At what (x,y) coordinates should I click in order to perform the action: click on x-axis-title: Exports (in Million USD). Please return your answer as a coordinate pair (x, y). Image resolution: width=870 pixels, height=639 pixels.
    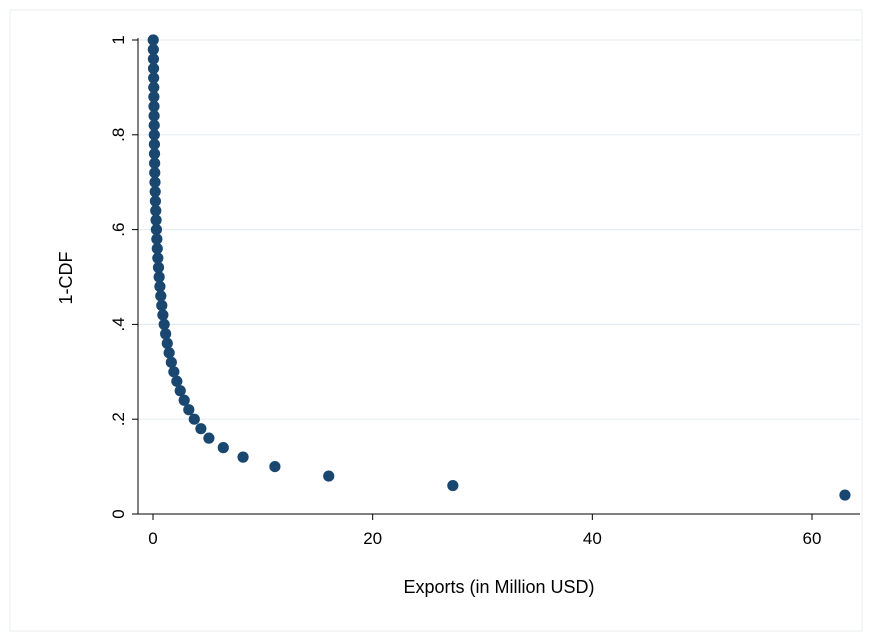
    Looking at the image, I should click on (498, 587).